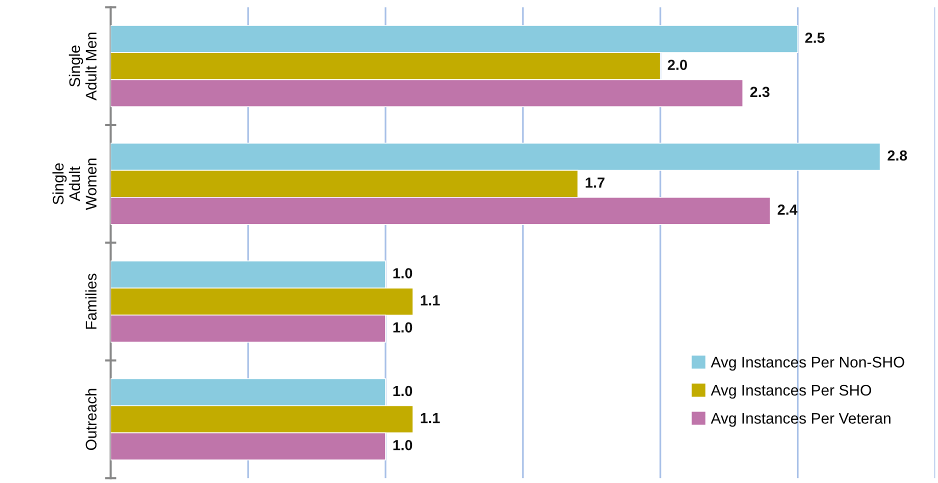  I want to click on data-label: 2.3, so click(760, 92).